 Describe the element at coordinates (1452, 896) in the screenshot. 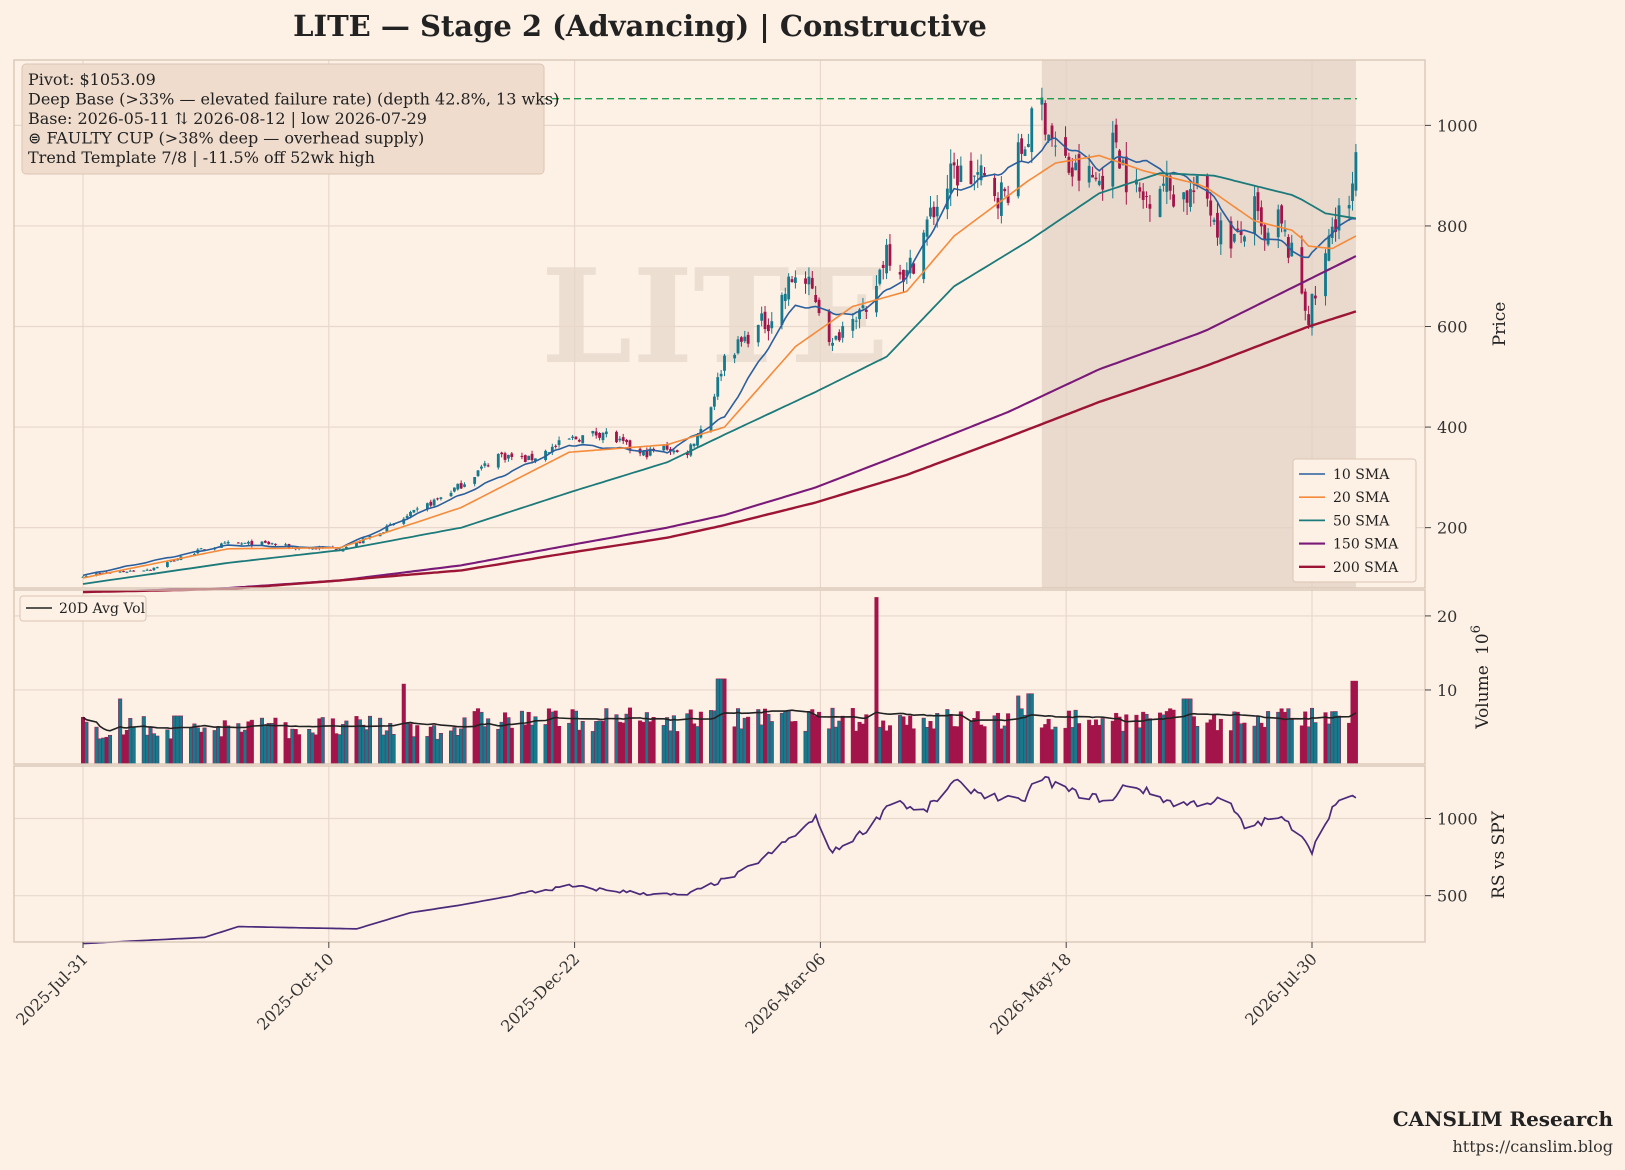

I see `y-tick-label: 500` at that location.